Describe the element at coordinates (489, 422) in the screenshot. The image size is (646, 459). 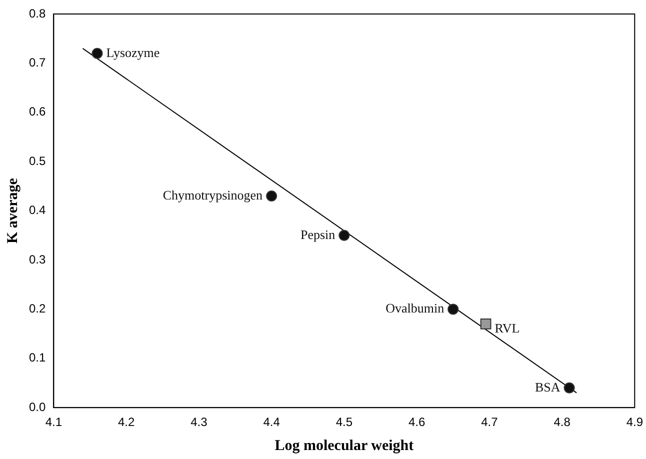
I see `x-tick-label: 4.7` at that location.